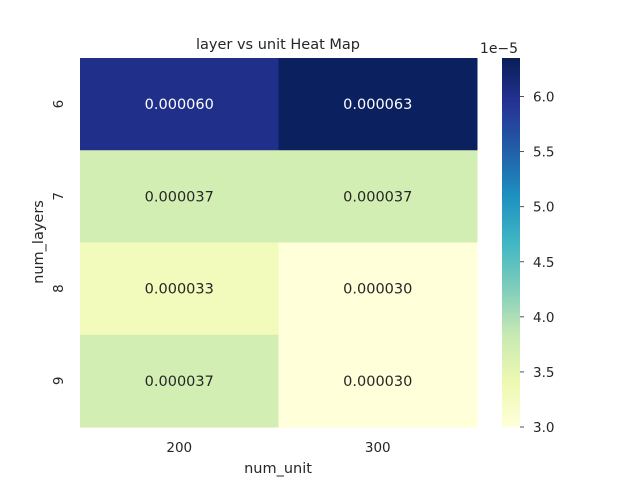 The width and height of the screenshot is (640, 480). What do you see at coordinates (543, 98) in the screenshot?
I see `colorbar-tick-label: 6.0` at bounding box center [543, 98].